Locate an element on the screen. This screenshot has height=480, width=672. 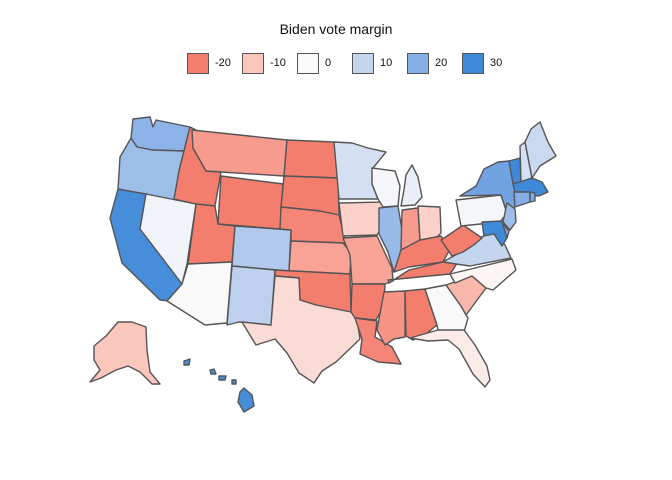
state-me is located at coordinates (540, 150).